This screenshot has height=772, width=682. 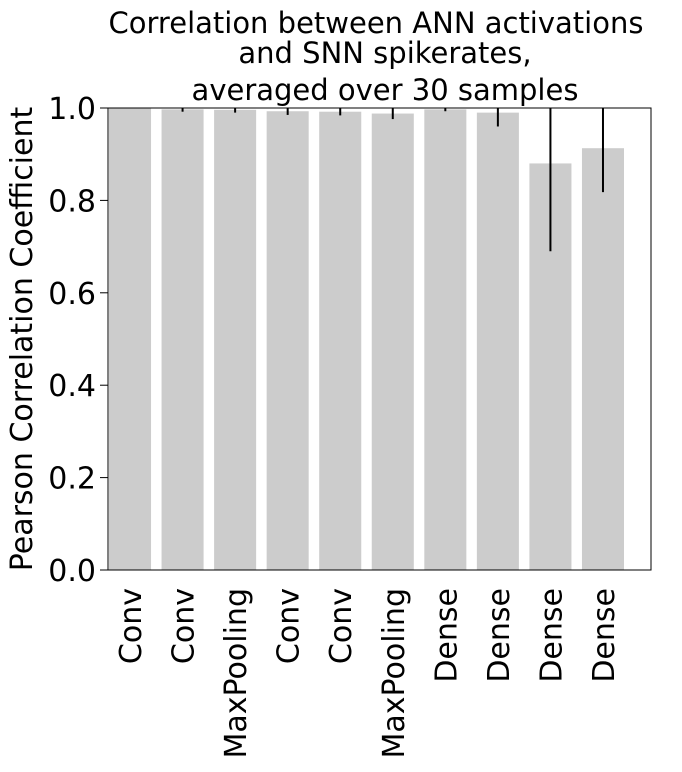 What do you see at coordinates (366, 180) in the screenshot?
I see `error-bars-group` at bounding box center [366, 180].